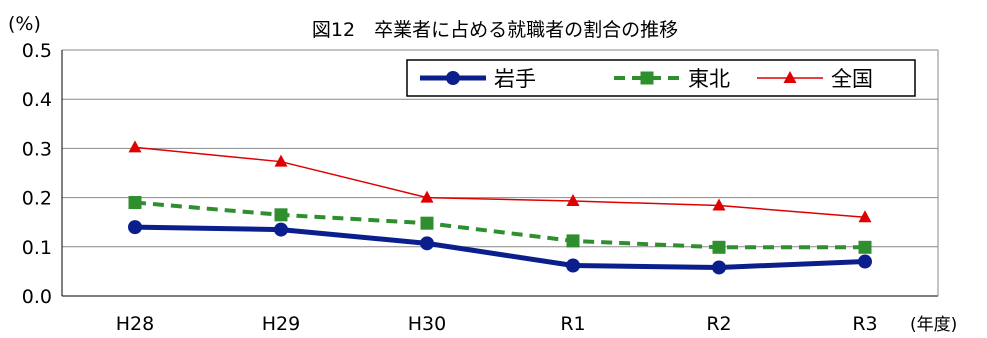  What do you see at coordinates (933, 325) in the screenshot?
I see `x-axis-unit-label: (年度)` at bounding box center [933, 325].